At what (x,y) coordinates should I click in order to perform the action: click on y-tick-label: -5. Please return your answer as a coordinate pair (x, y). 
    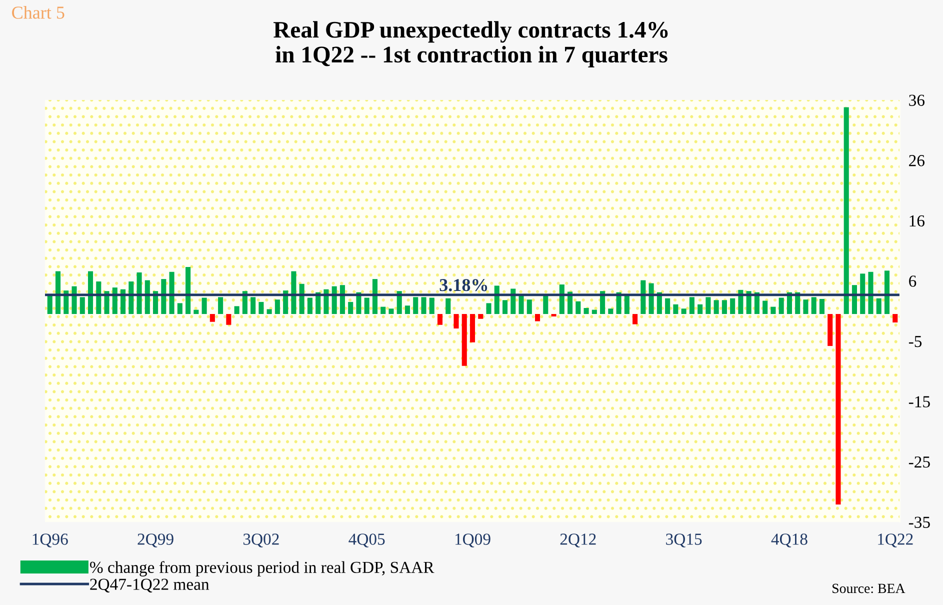
    Looking at the image, I should click on (915, 342).